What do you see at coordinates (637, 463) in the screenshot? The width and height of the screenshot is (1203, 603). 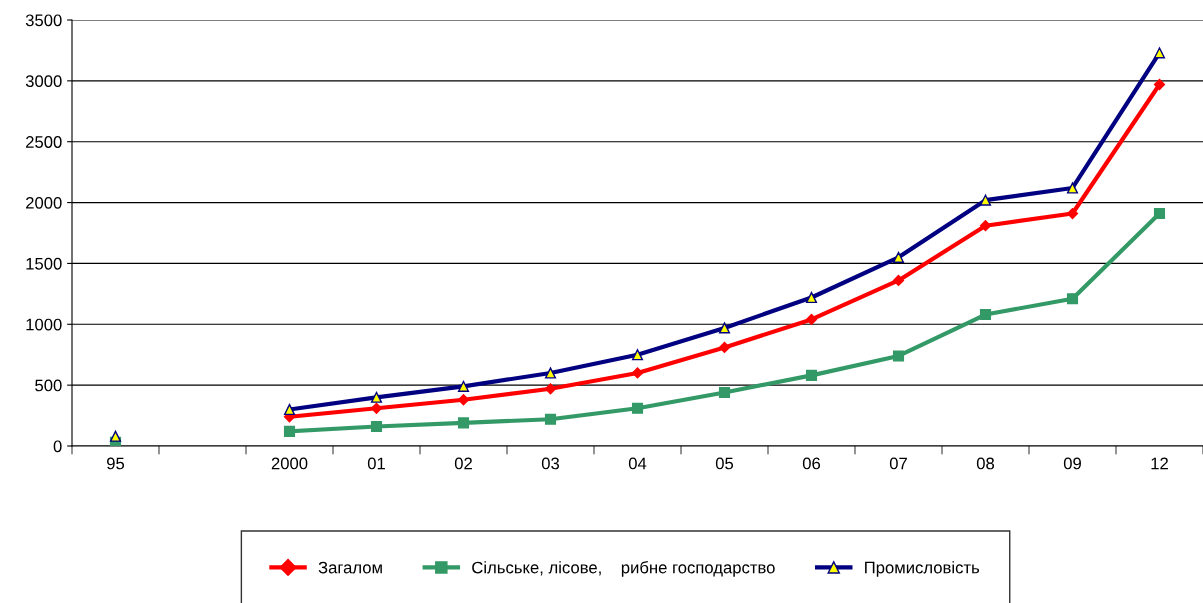 I see `x-tick-label: 04` at bounding box center [637, 463].